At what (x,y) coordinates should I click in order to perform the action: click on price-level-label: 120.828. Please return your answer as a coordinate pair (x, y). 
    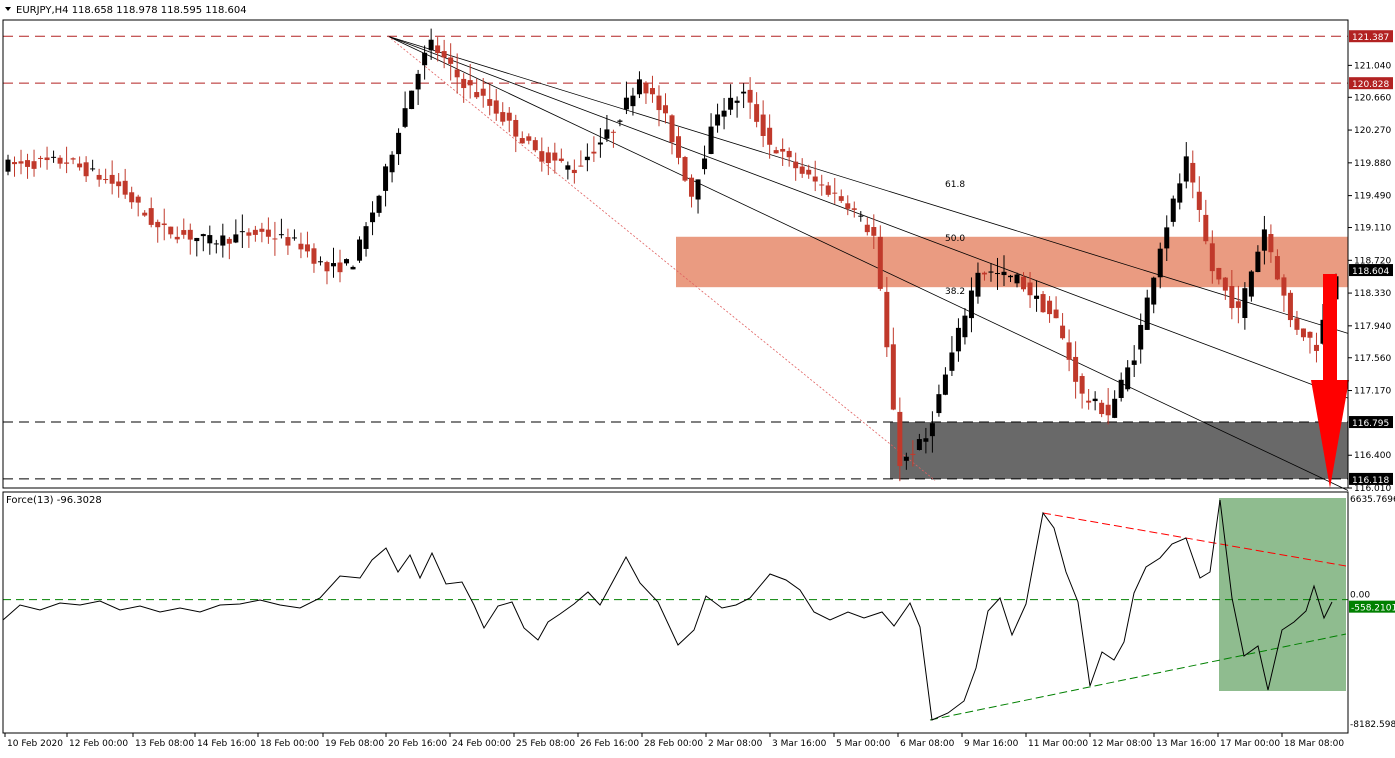
    Looking at the image, I should click on (1370, 85).